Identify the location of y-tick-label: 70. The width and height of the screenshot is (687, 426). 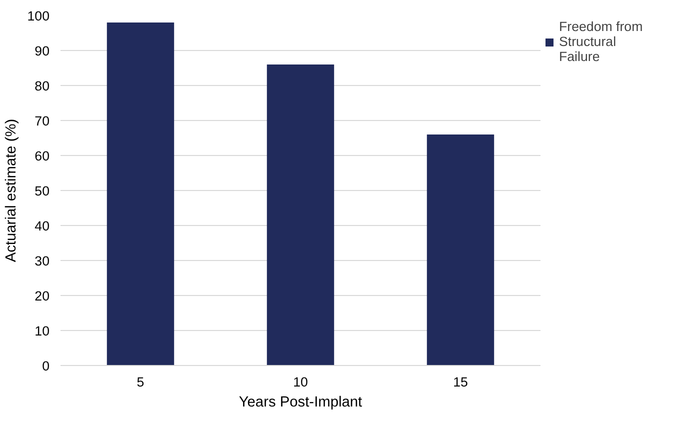
(42, 121).